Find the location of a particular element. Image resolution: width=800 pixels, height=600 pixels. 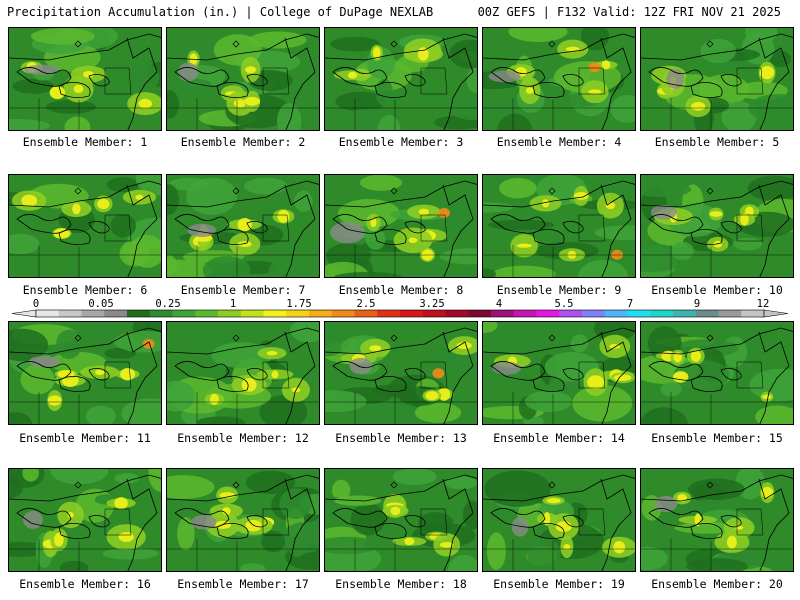

colorbar-tick-label: 2.5 is located at coordinates (366, 304).